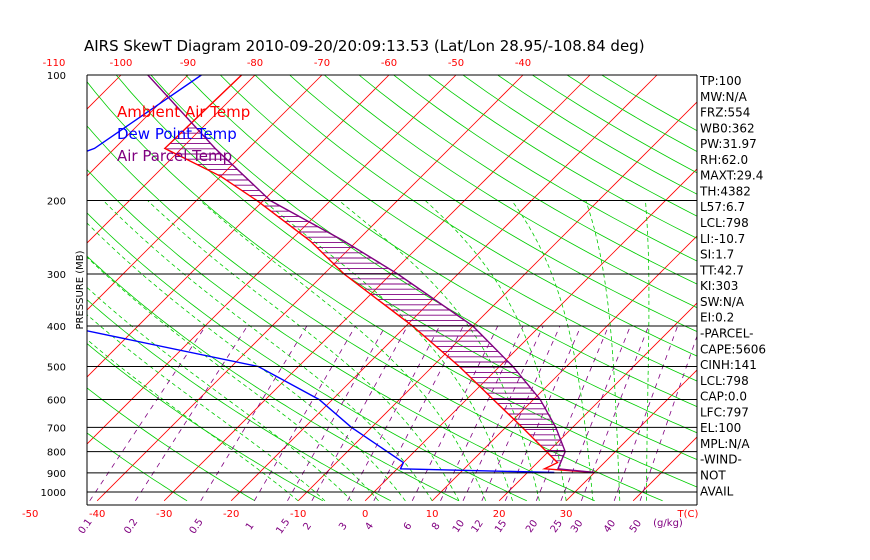 Image resolution: width=870 pixels, height=560 pixels. I want to click on mixing-ratio-label: 3, so click(343, 527).